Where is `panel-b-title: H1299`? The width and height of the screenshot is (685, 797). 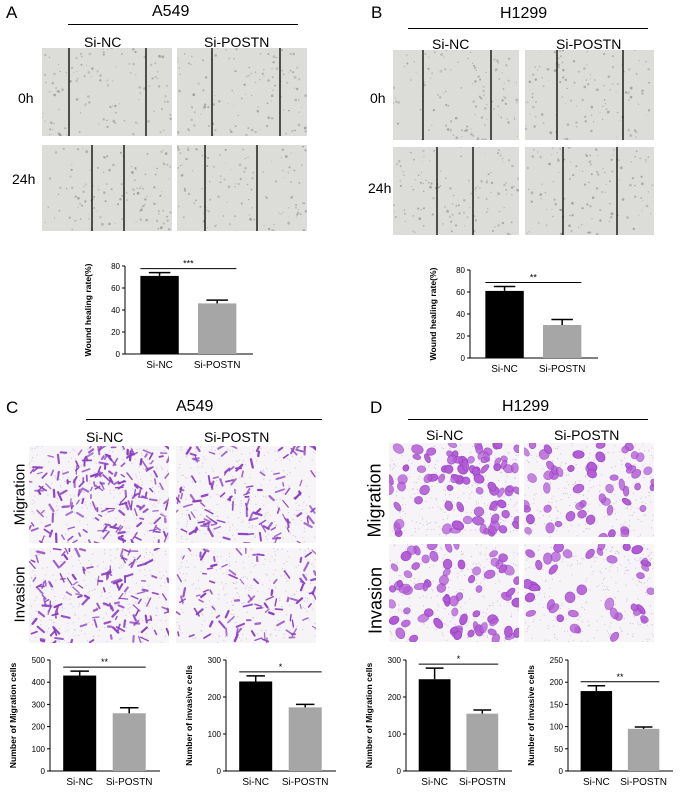 panel-b-title: H1299 is located at coordinates (524, 13).